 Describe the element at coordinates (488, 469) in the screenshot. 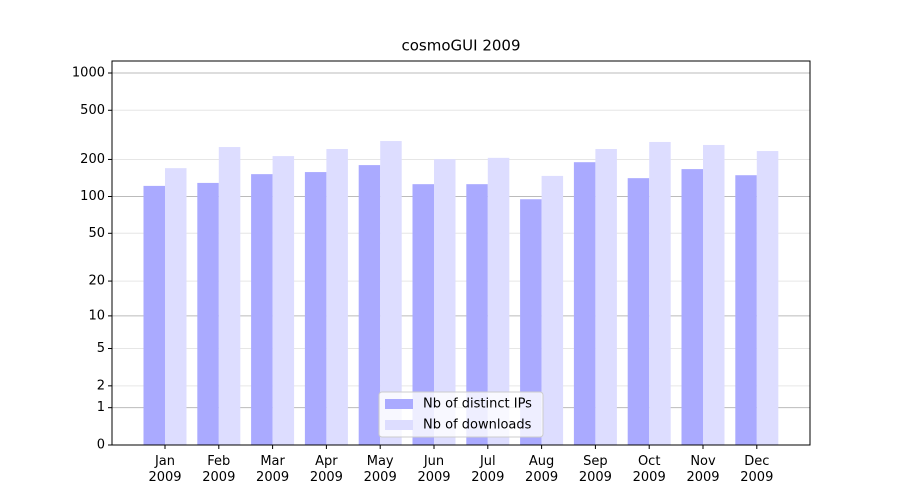

I see `x-tick-label: Jul 2009` at that location.